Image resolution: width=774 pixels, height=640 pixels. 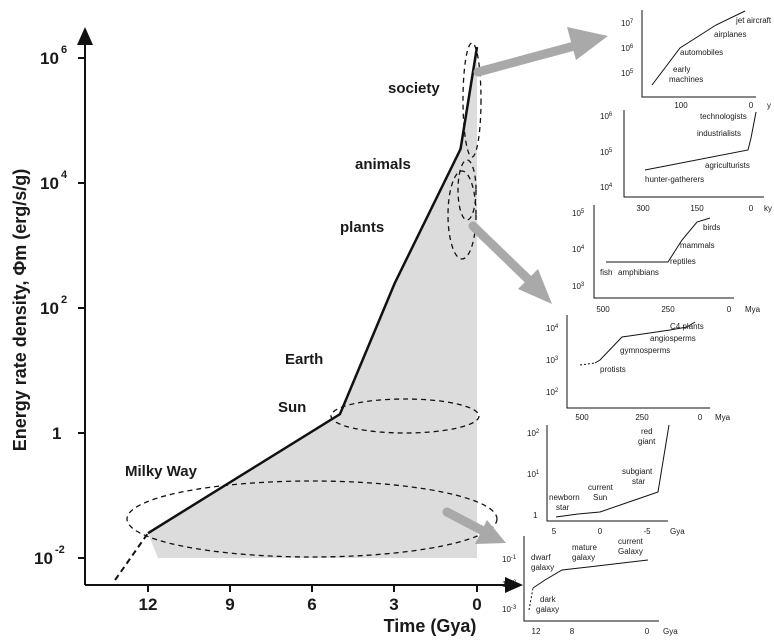 I want to click on label-star: star, so click(x=639, y=481).